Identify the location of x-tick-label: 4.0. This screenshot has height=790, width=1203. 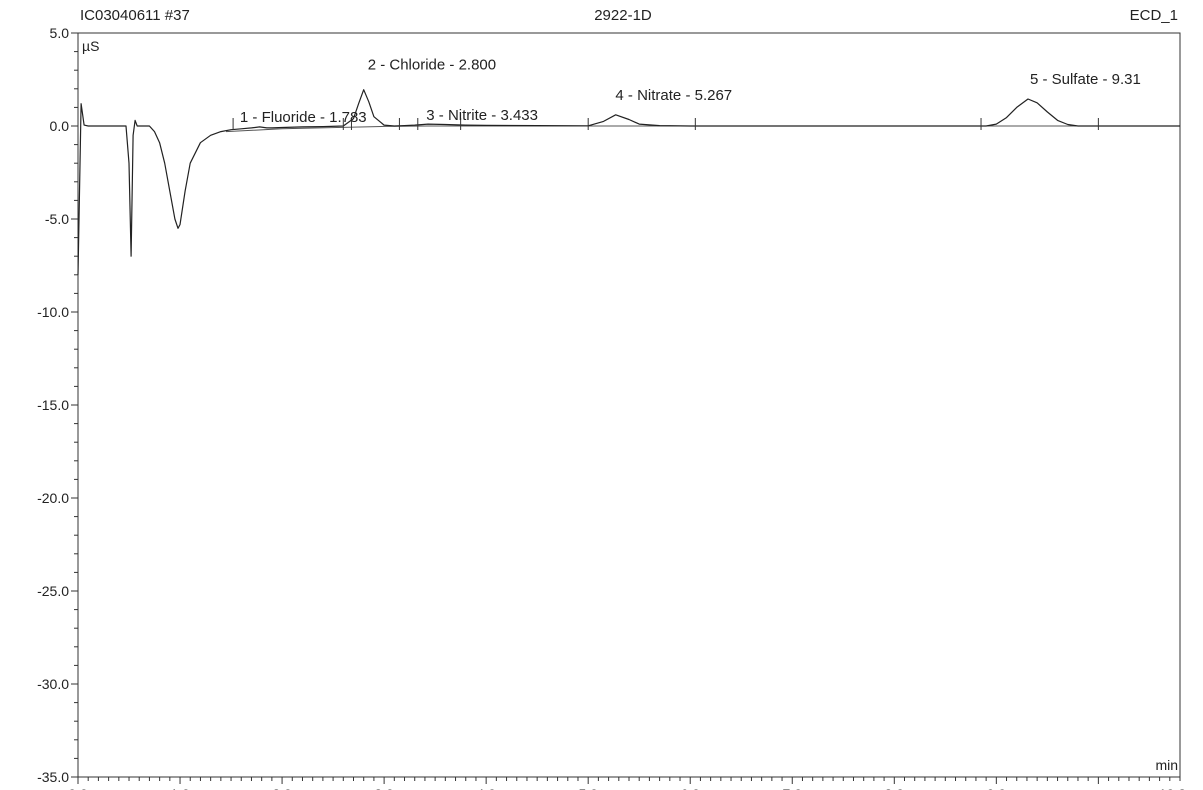
(486, 788).